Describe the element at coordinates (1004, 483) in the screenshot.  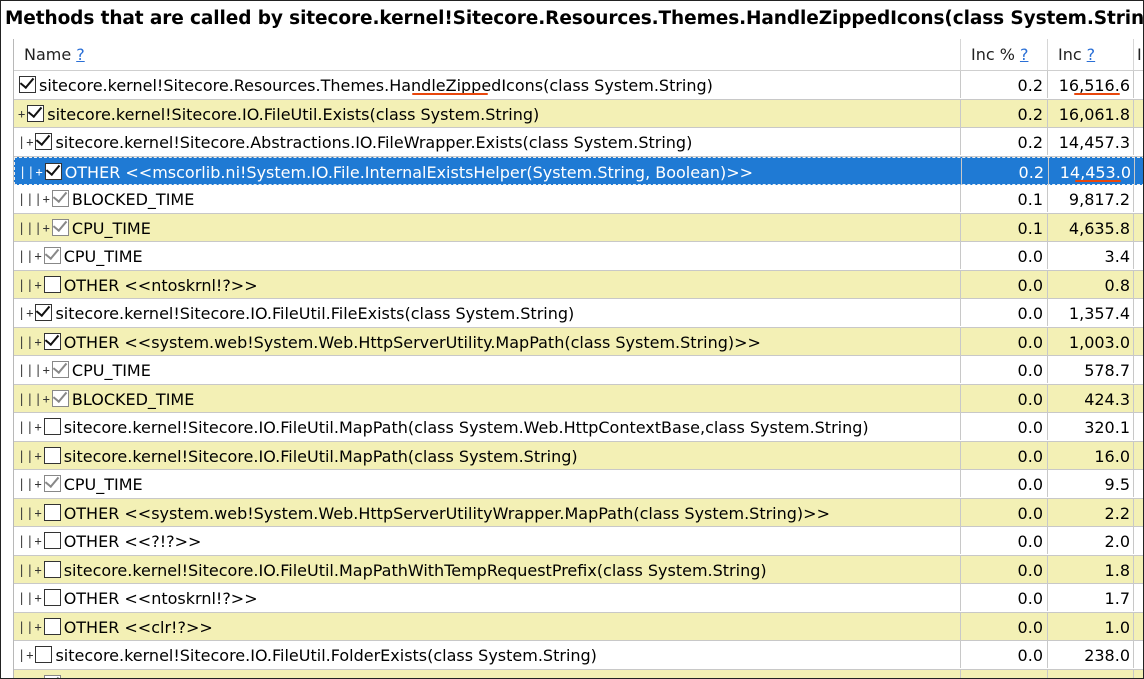
I see `inc-percent-cell: 0.0` at that location.